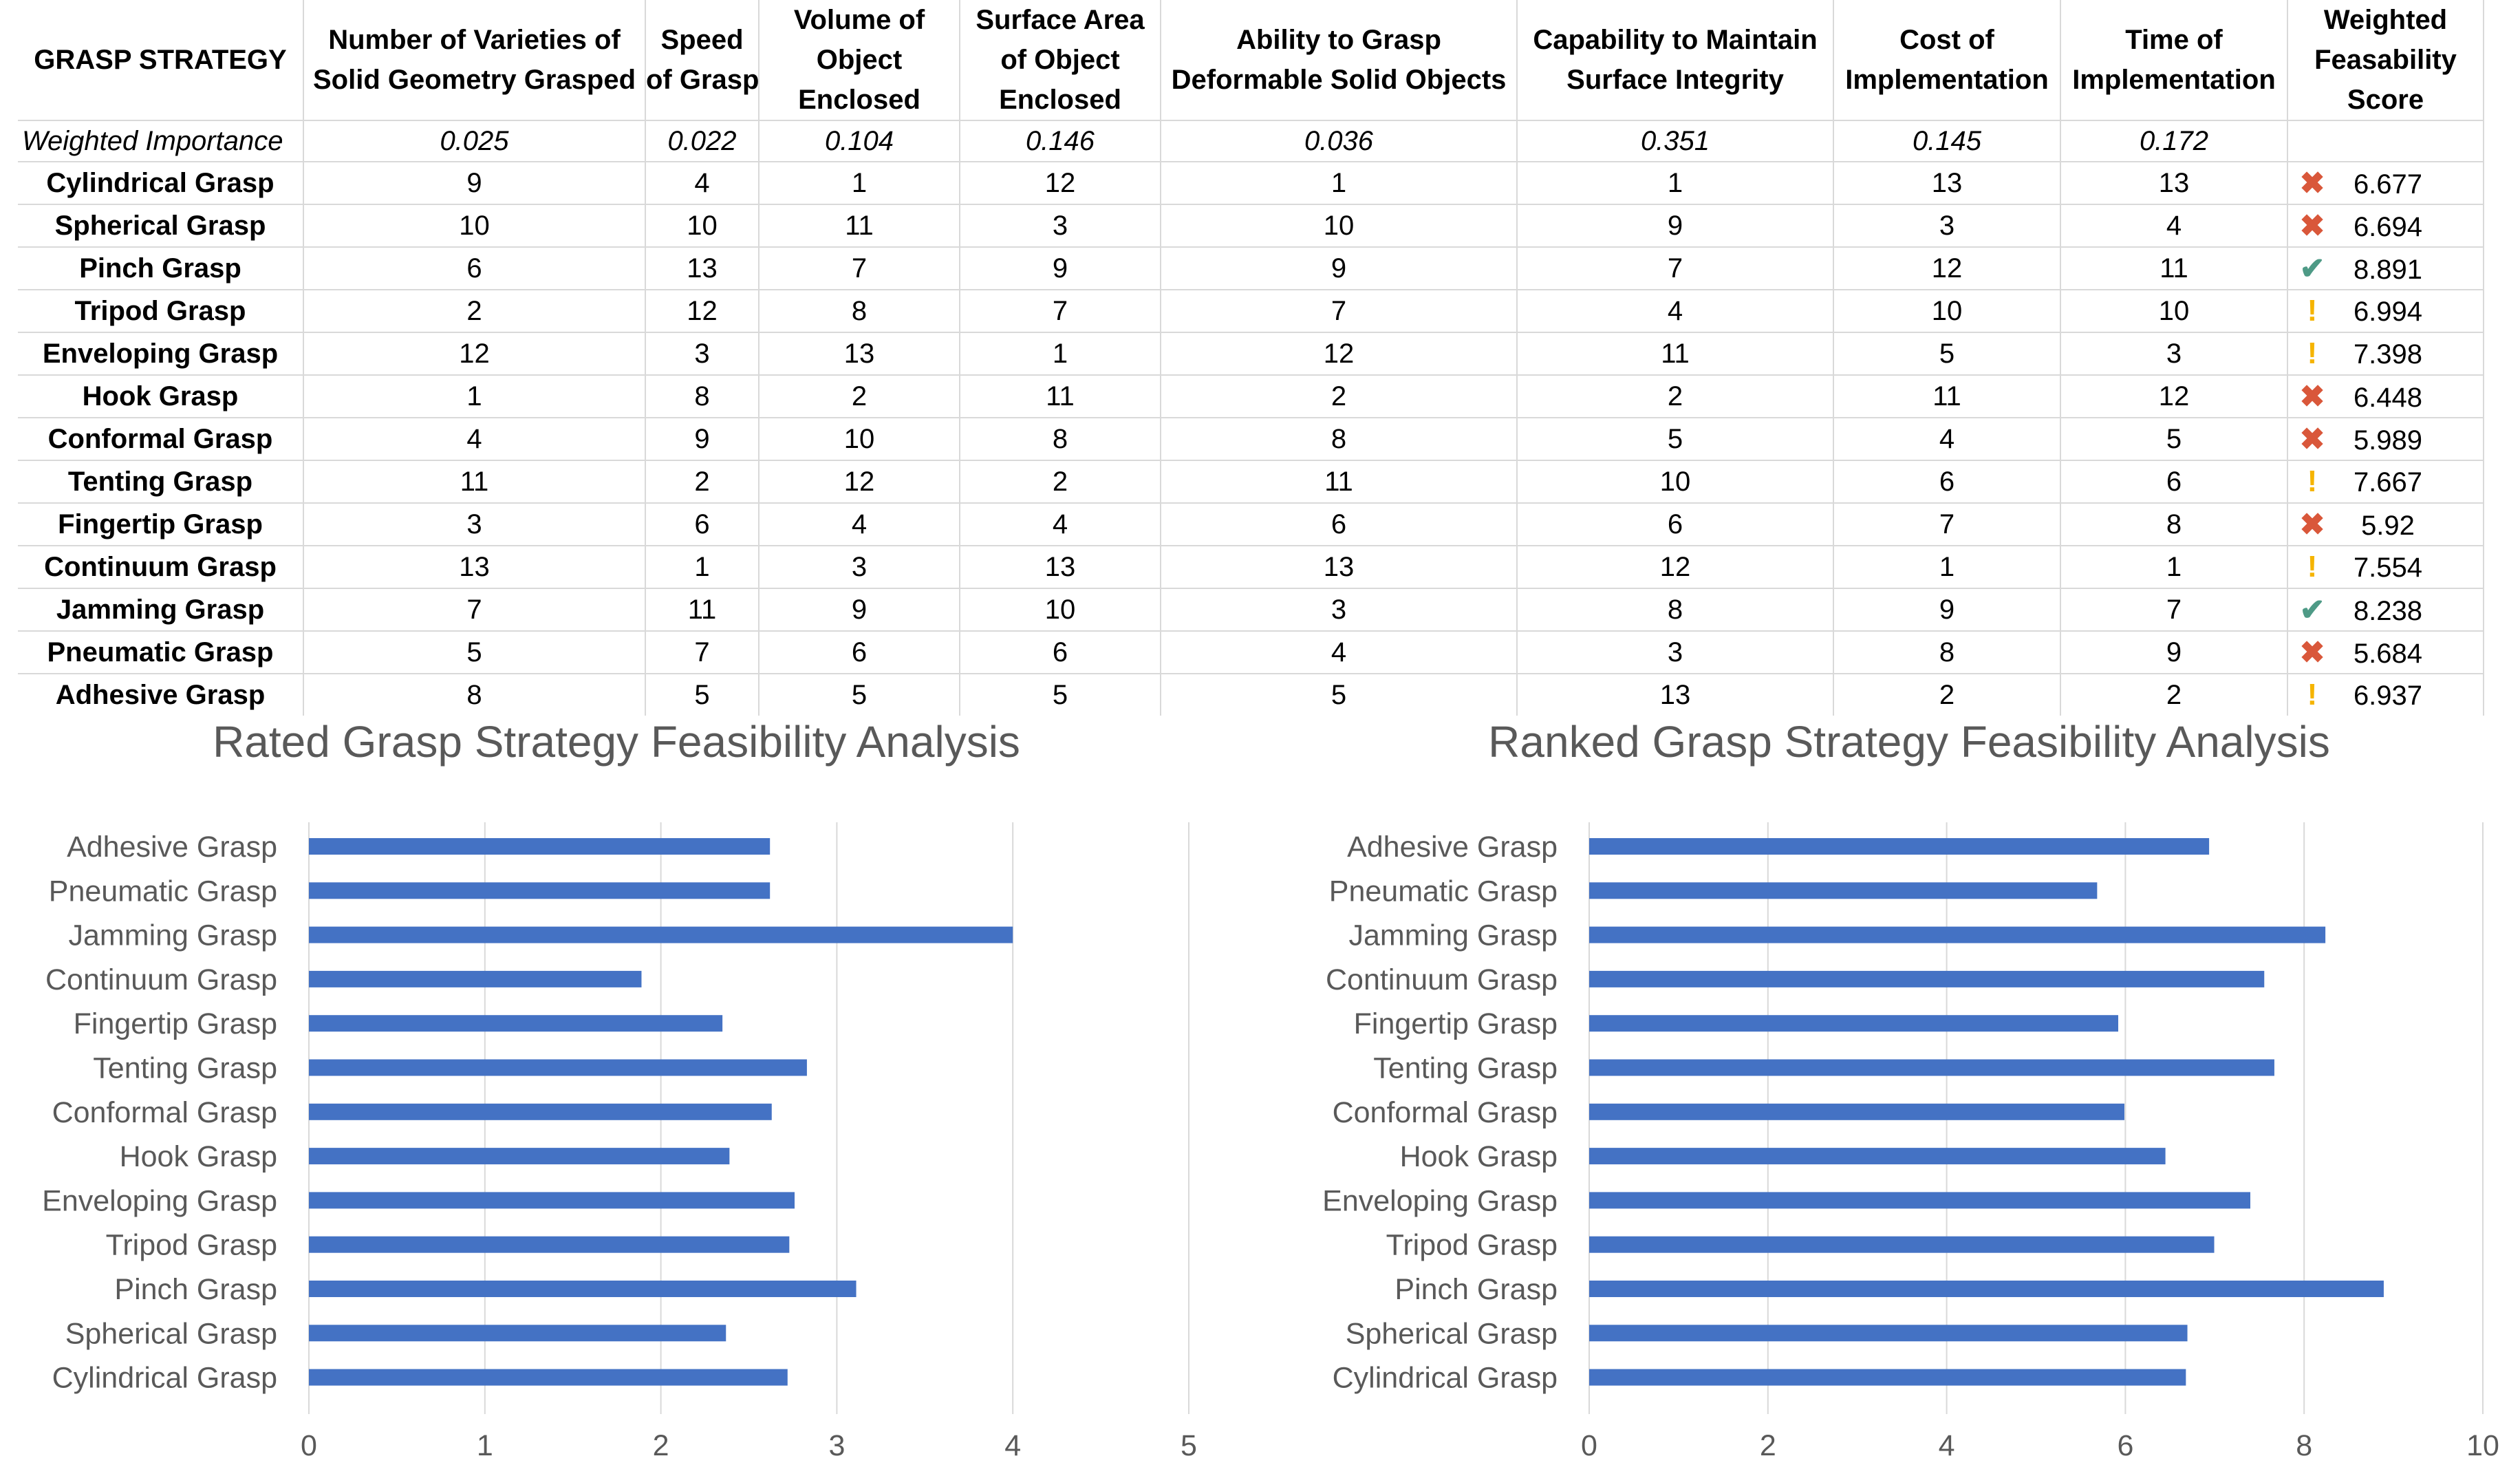 The height and width of the screenshot is (1476, 2520). I want to click on score-value: 5.92, so click(2388, 525).